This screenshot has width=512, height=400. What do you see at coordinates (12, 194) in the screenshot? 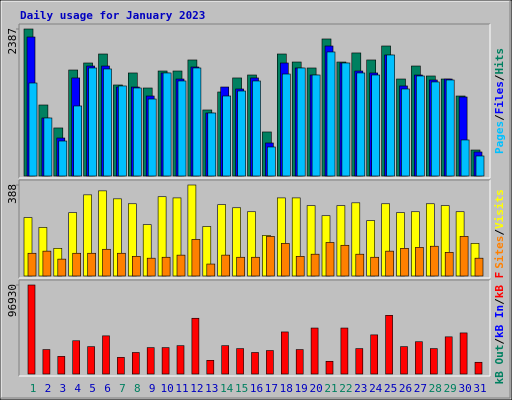
I see `y-tick-label: 388` at bounding box center [12, 194].